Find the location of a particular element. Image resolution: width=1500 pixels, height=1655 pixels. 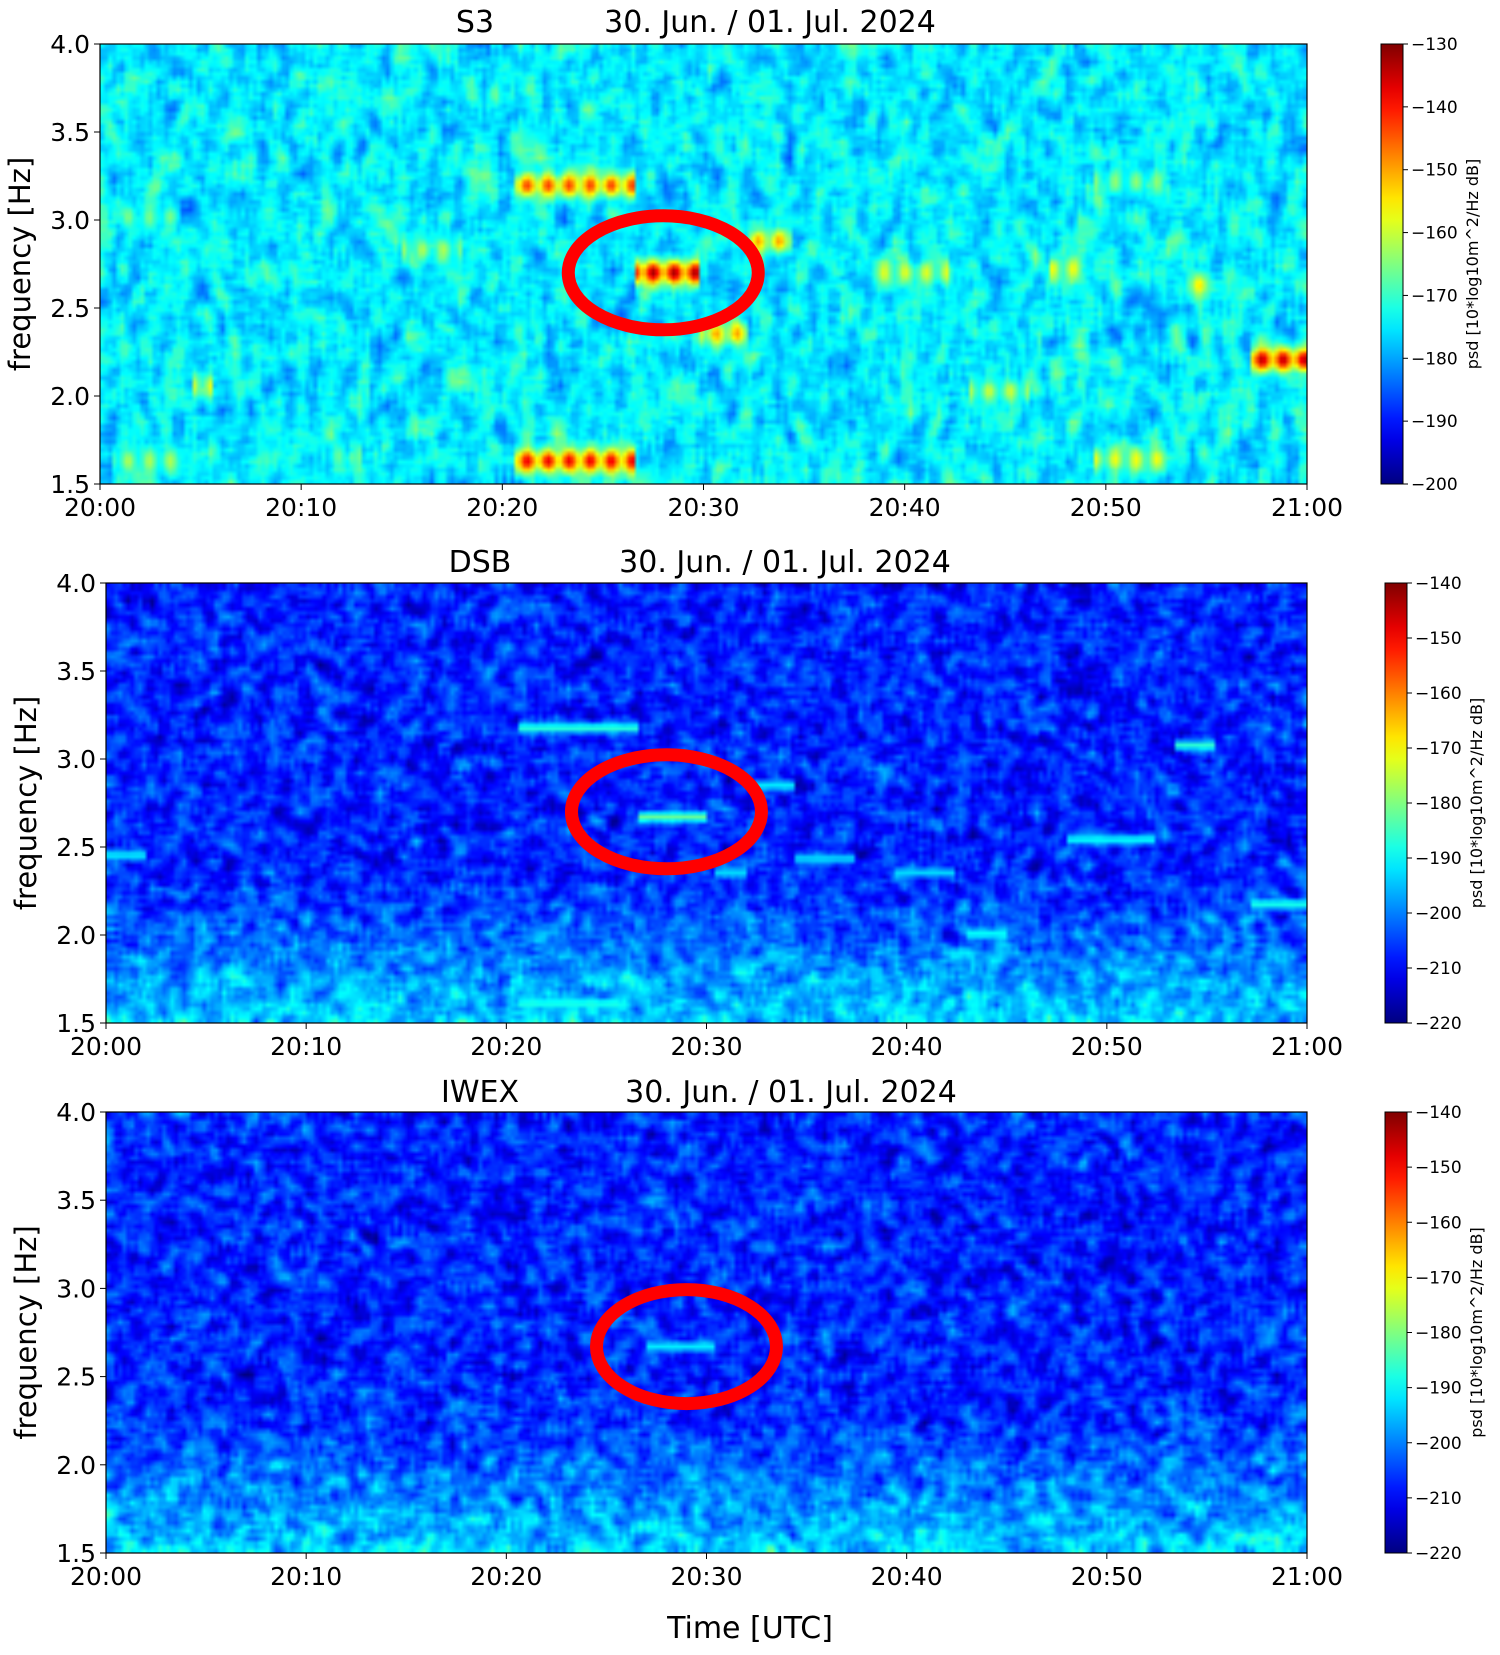

panel-title-station: S3 is located at coordinates (475, 22).